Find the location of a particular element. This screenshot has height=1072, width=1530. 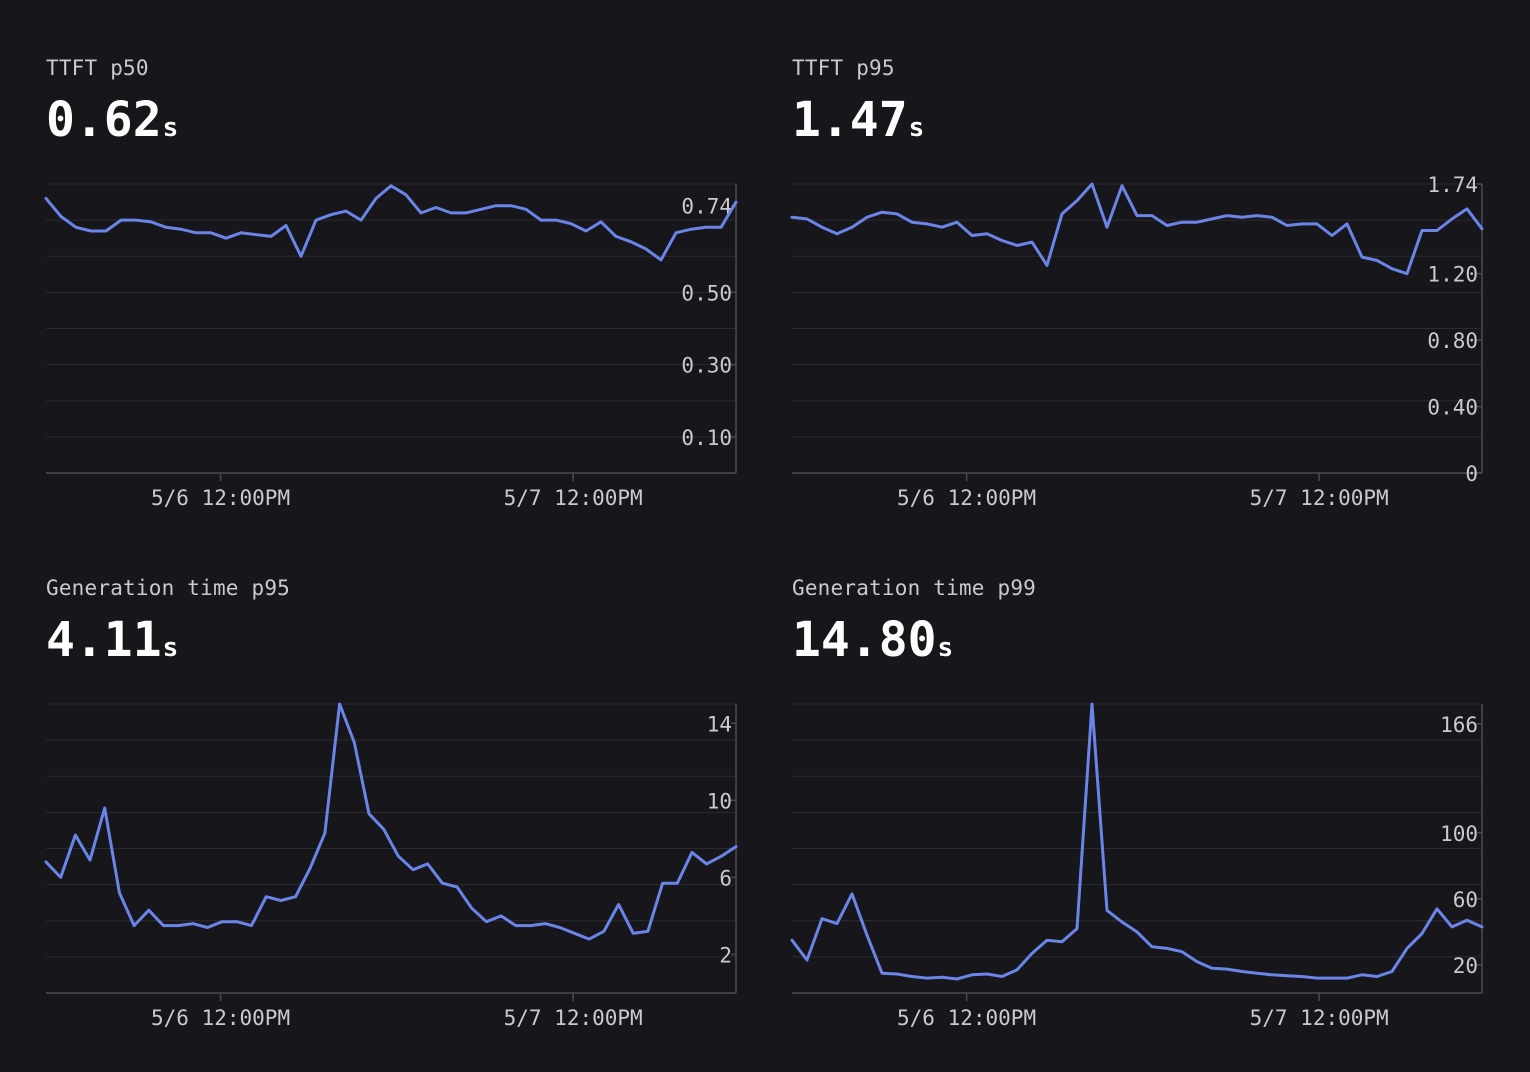

panel-title: TTFT p95 is located at coordinates (843, 68).